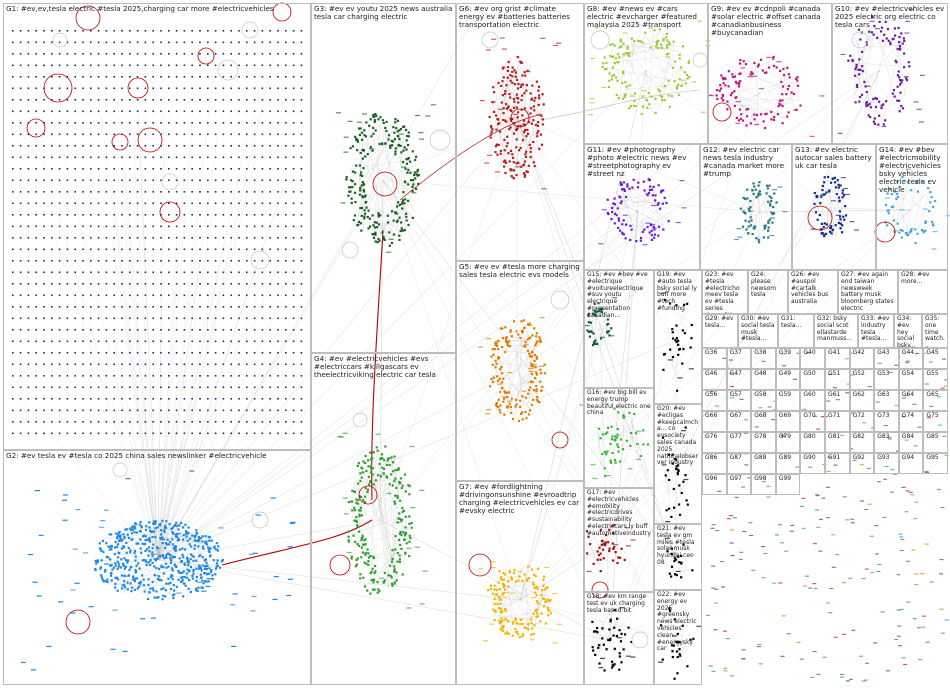 This screenshot has width=950, height=688. What do you see at coordinates (138, 88) in the screenshot?
I see `self-loop-circle` at bounding box center [138, 88].